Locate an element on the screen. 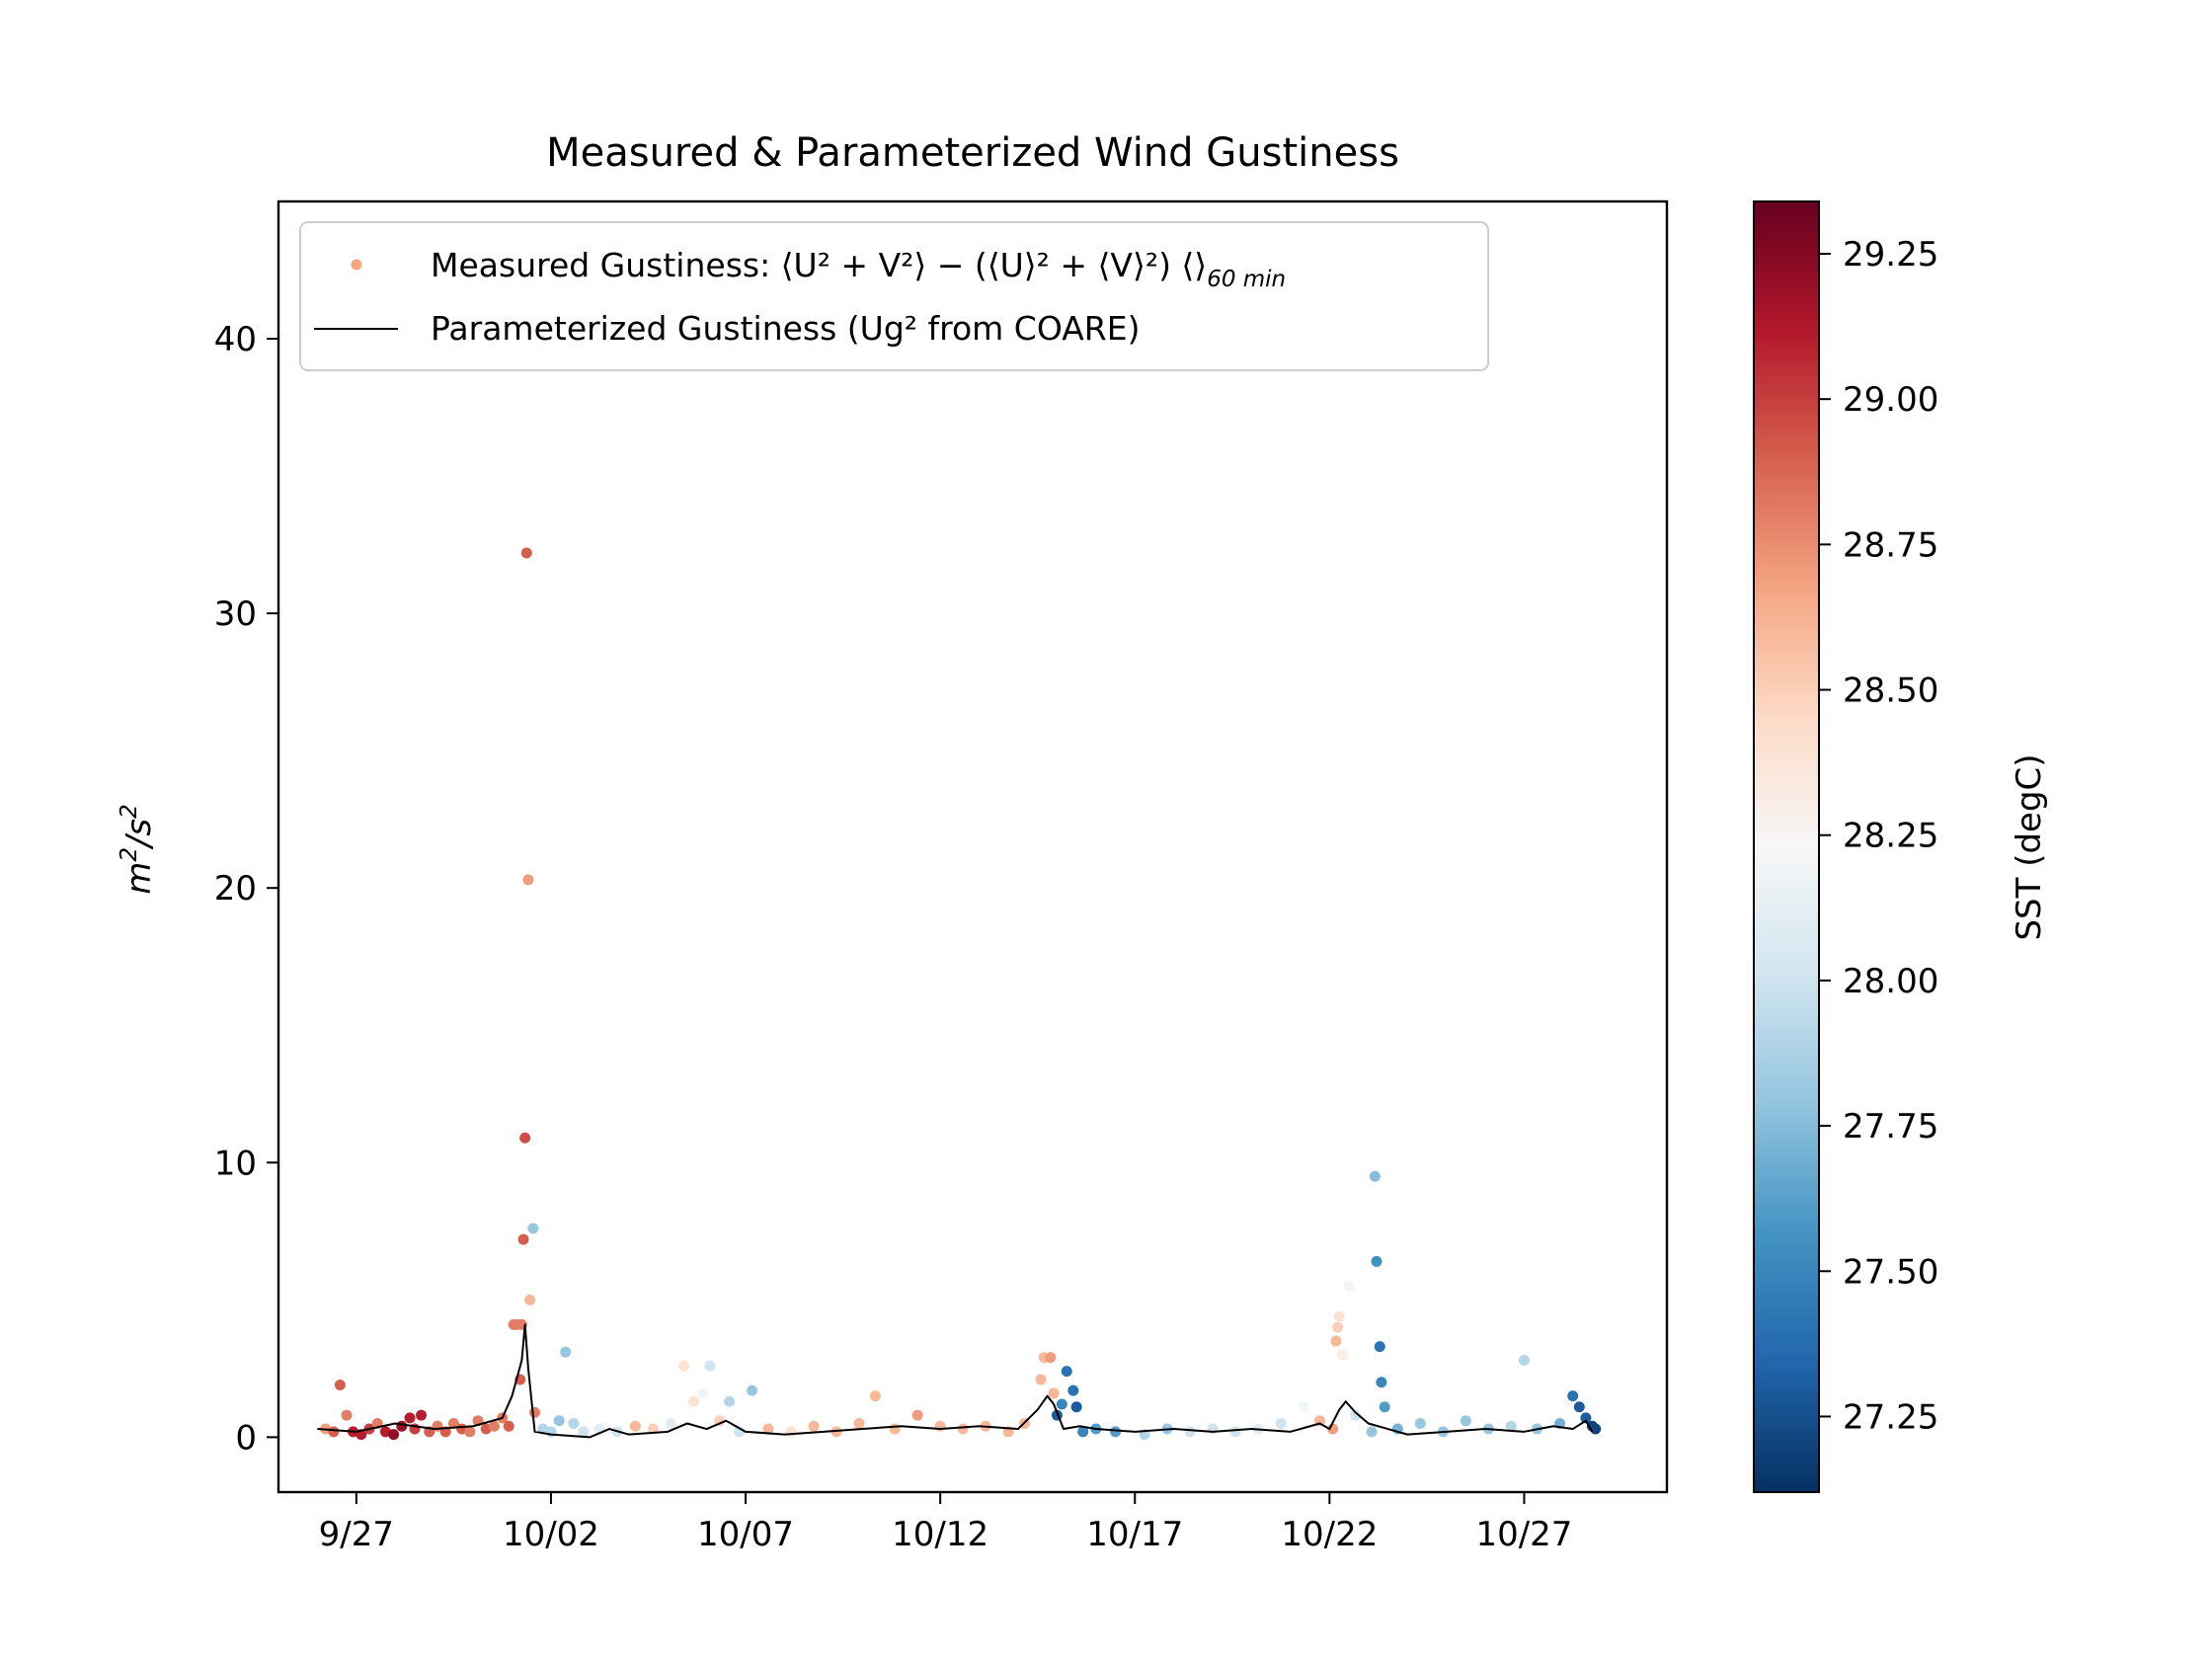  colorbar-tick-label: 27.25 is located at coordinates (1891, 1417).